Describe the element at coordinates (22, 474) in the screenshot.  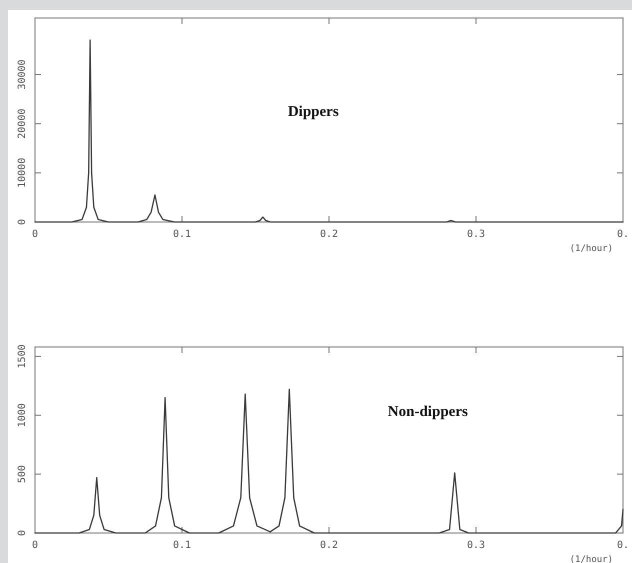
I see `y-tick-label: 500` at that location.